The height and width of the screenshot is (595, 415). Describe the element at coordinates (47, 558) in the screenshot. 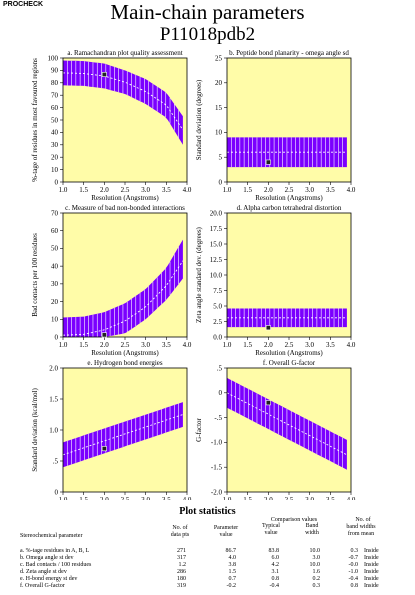

I see `stats-row-param: b. Omega angle st dev` at that location.